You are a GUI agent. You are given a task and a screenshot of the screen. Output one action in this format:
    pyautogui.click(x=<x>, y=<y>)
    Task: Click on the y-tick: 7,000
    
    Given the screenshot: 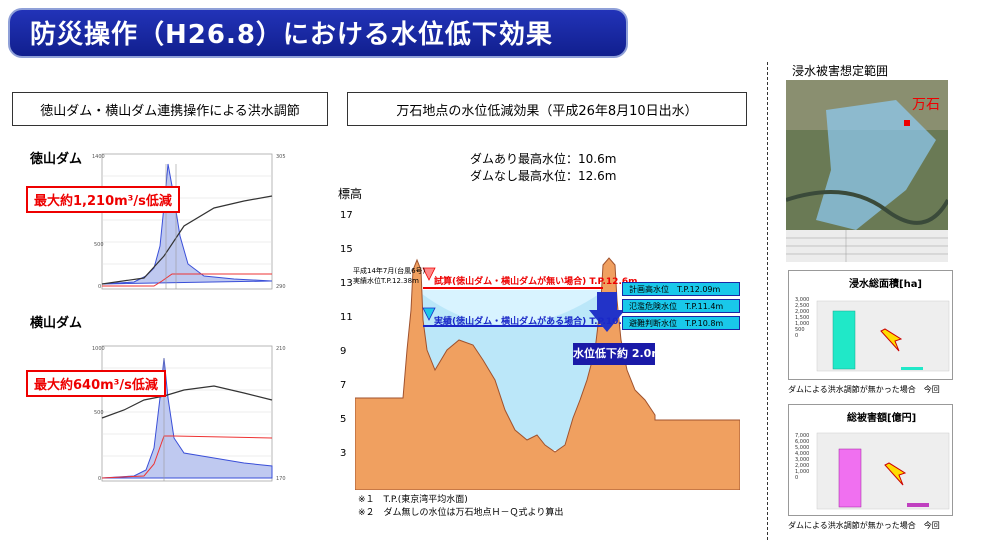 What is the action you would take?
    pyautogui.click(x=802, y=436)
    